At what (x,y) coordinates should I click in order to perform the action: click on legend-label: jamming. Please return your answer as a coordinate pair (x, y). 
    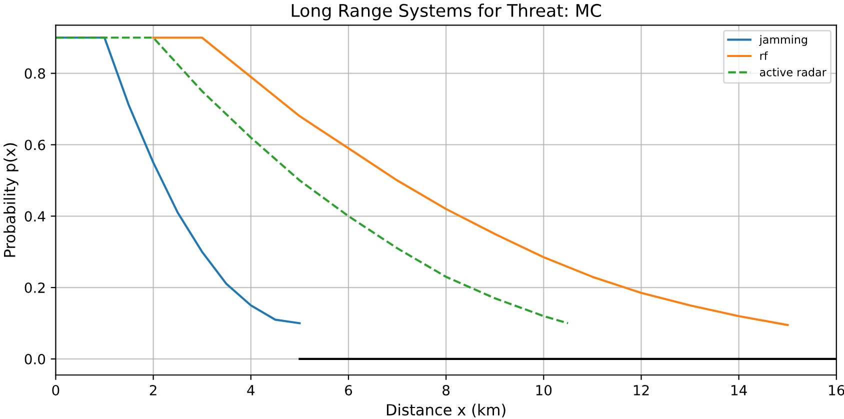
    Looking at the image, I should click on (783, 40).